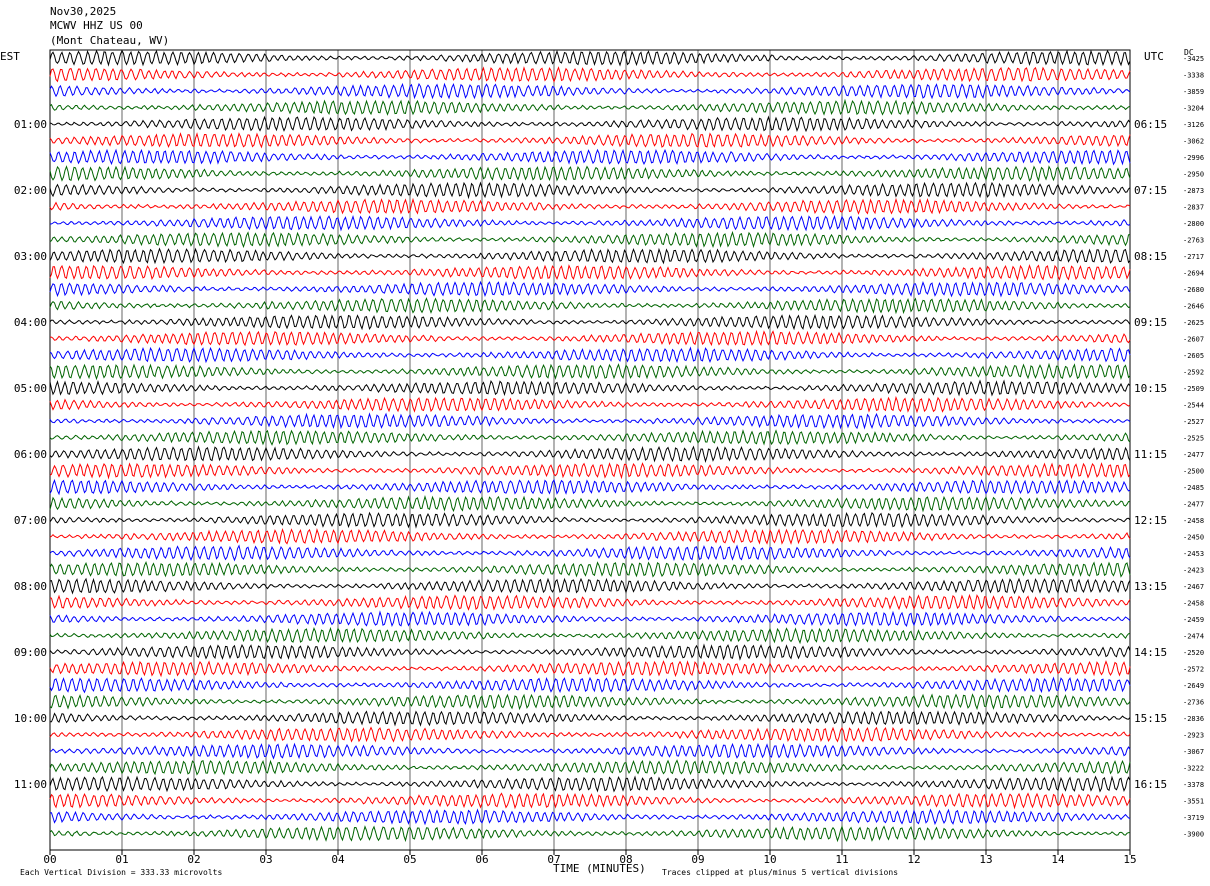 The width and height of the screenshot is (1210, 886). Describe the element at coordinates (1193, 587) in the screenshot. I see `dc-offset-value: -2467` at that location.